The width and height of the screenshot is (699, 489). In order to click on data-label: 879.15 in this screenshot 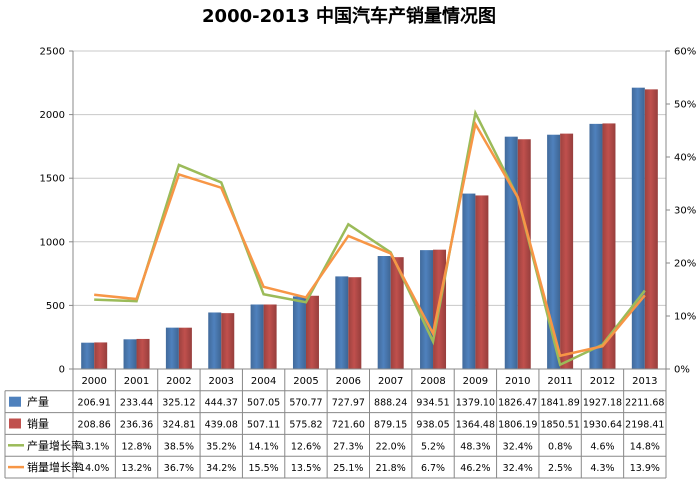, I will do `click(390, 425)`.